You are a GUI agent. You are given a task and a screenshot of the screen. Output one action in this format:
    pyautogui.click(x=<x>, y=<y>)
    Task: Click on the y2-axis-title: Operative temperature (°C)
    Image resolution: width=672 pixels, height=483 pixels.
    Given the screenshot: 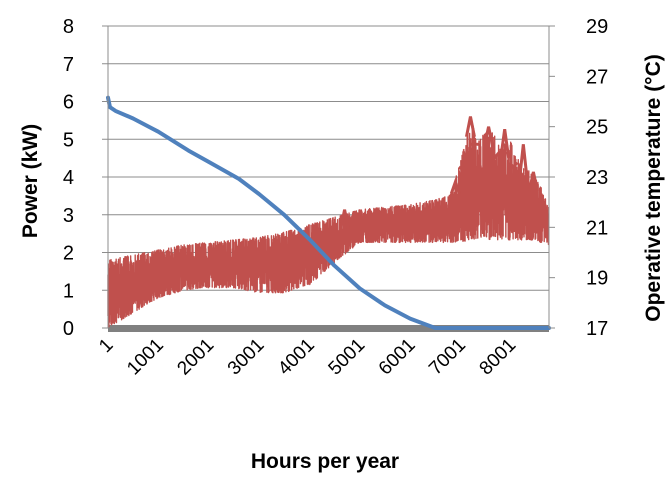 What is the action you would take?
    pyautogui.click(x=653, y=187)
    